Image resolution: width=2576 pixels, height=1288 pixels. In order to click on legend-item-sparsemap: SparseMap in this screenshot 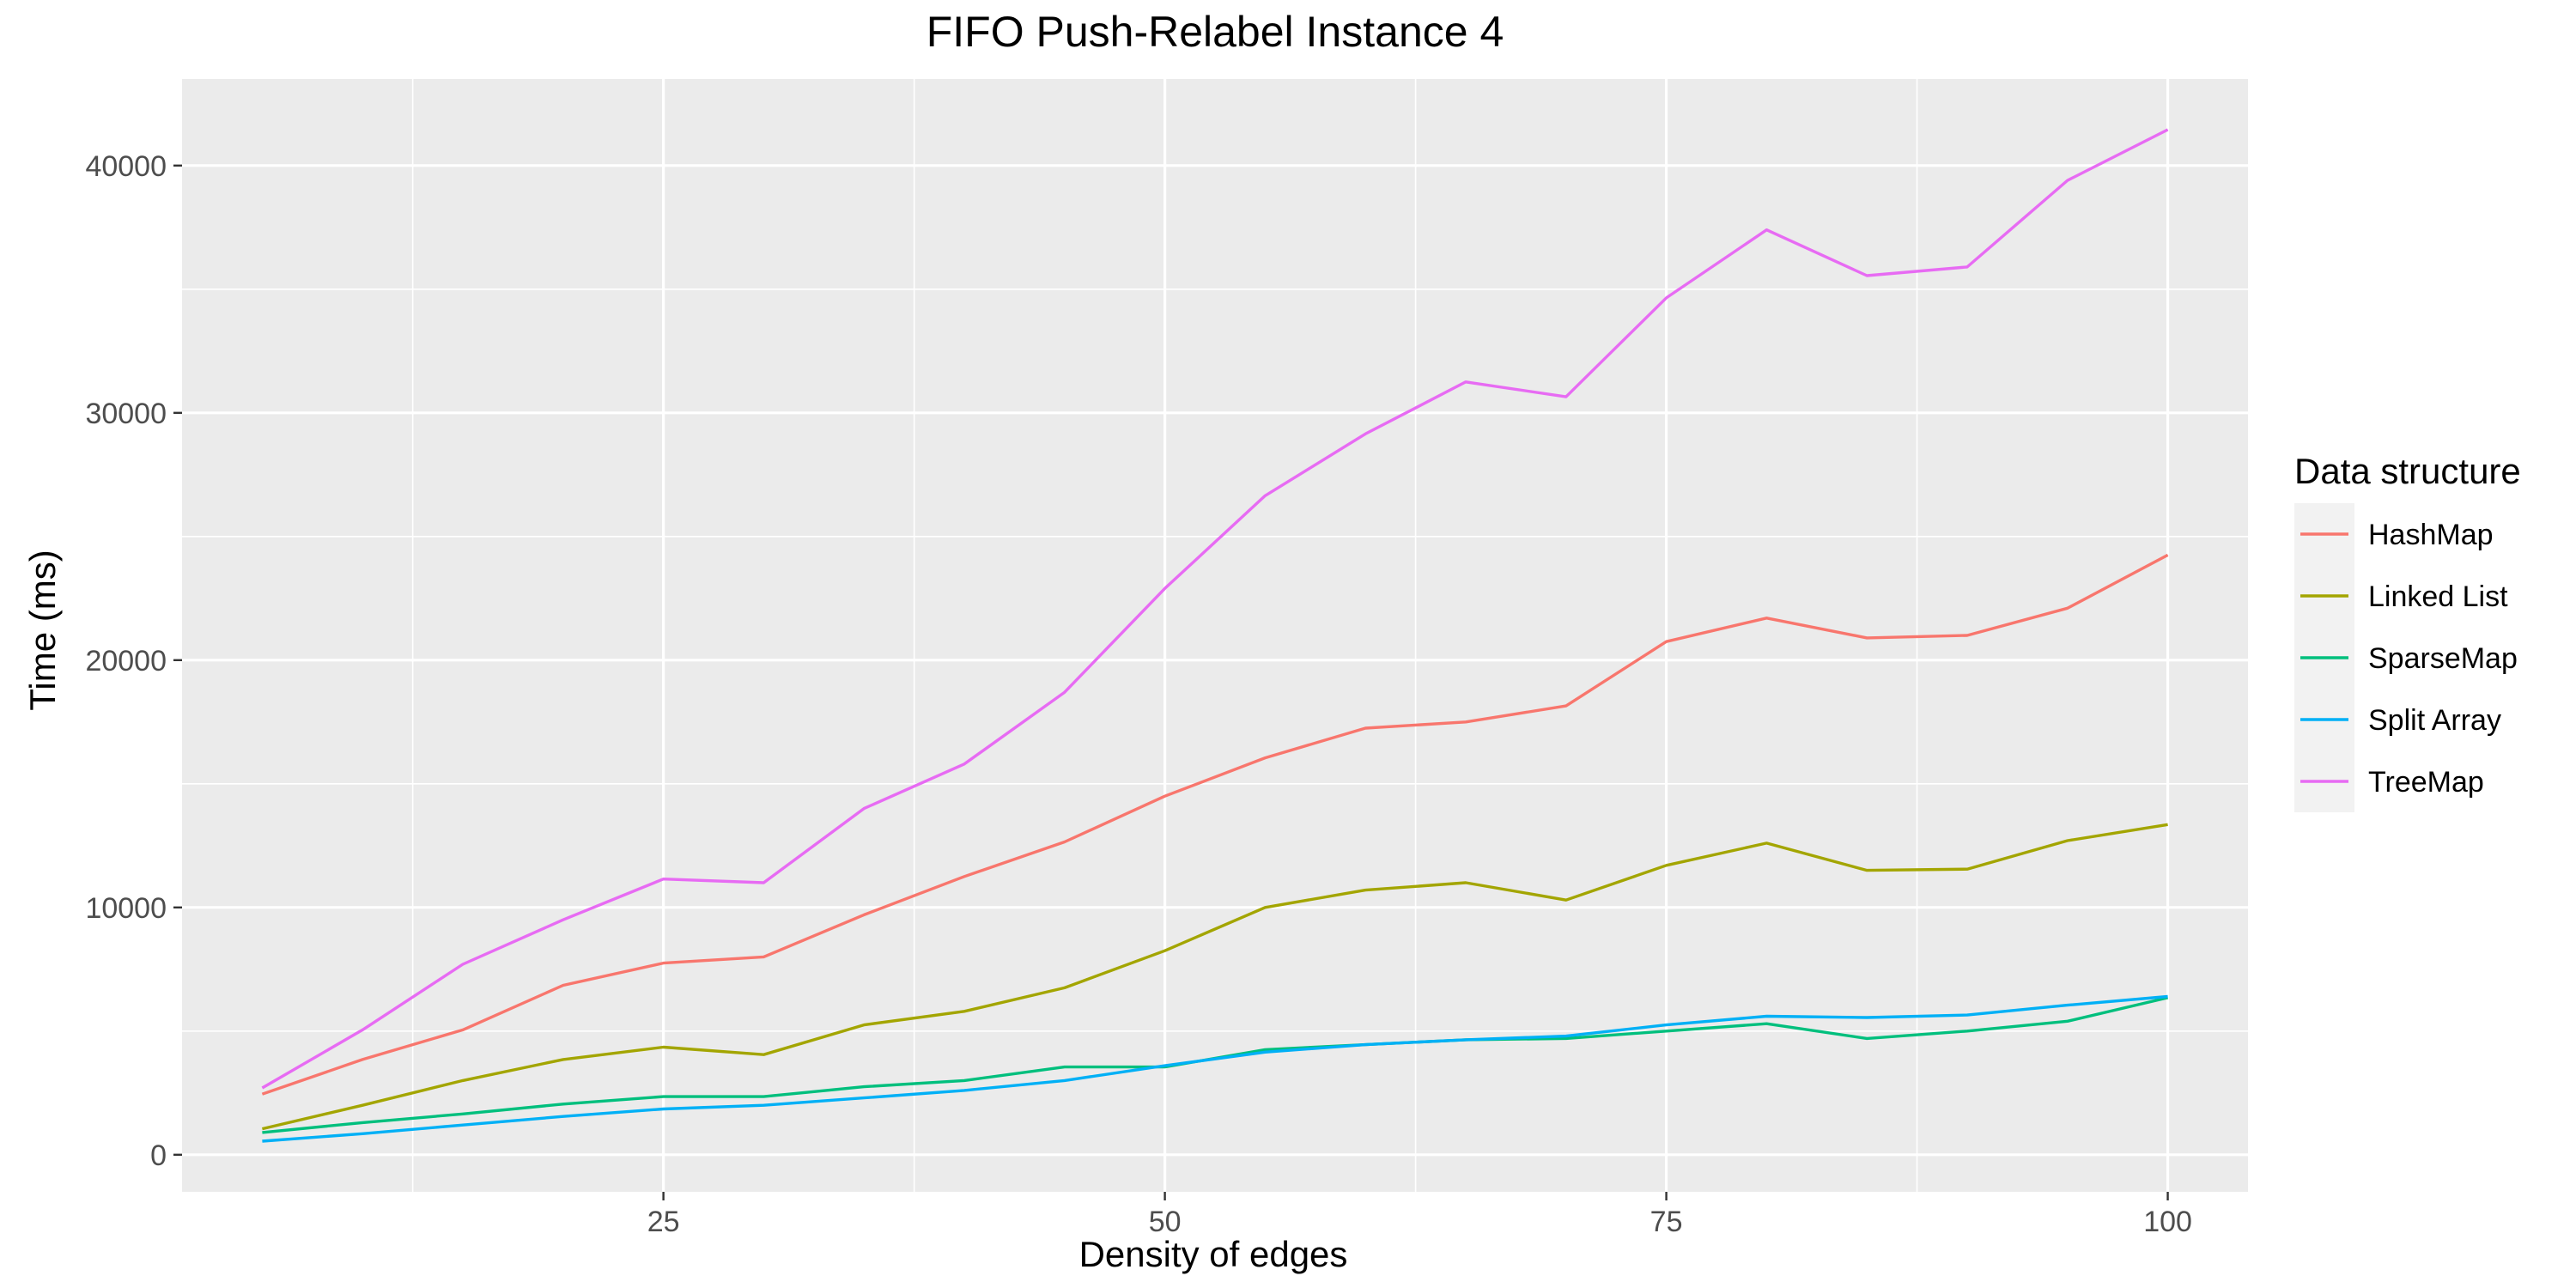, I will do `click(2406, 658)`.